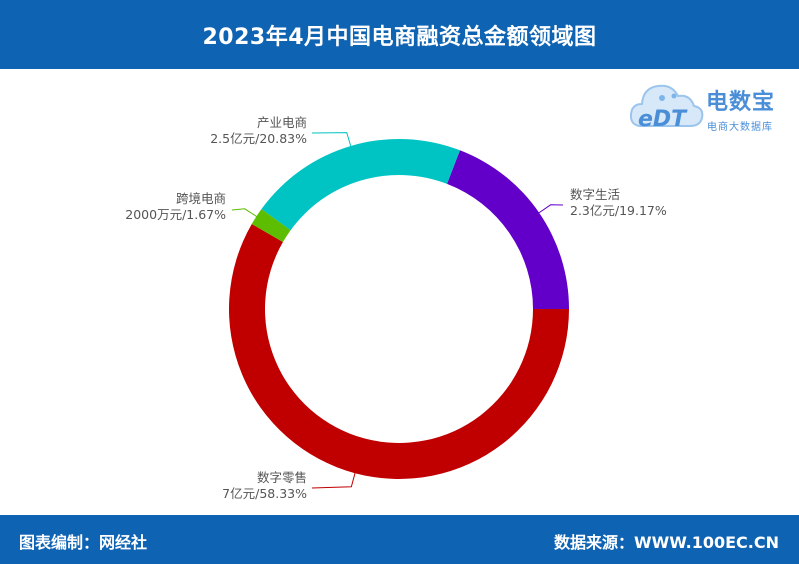  What do you see at coordinates (663, 119) in the screenshot?
I see `logo-mark: eDT` at bounding box center [663, 119].